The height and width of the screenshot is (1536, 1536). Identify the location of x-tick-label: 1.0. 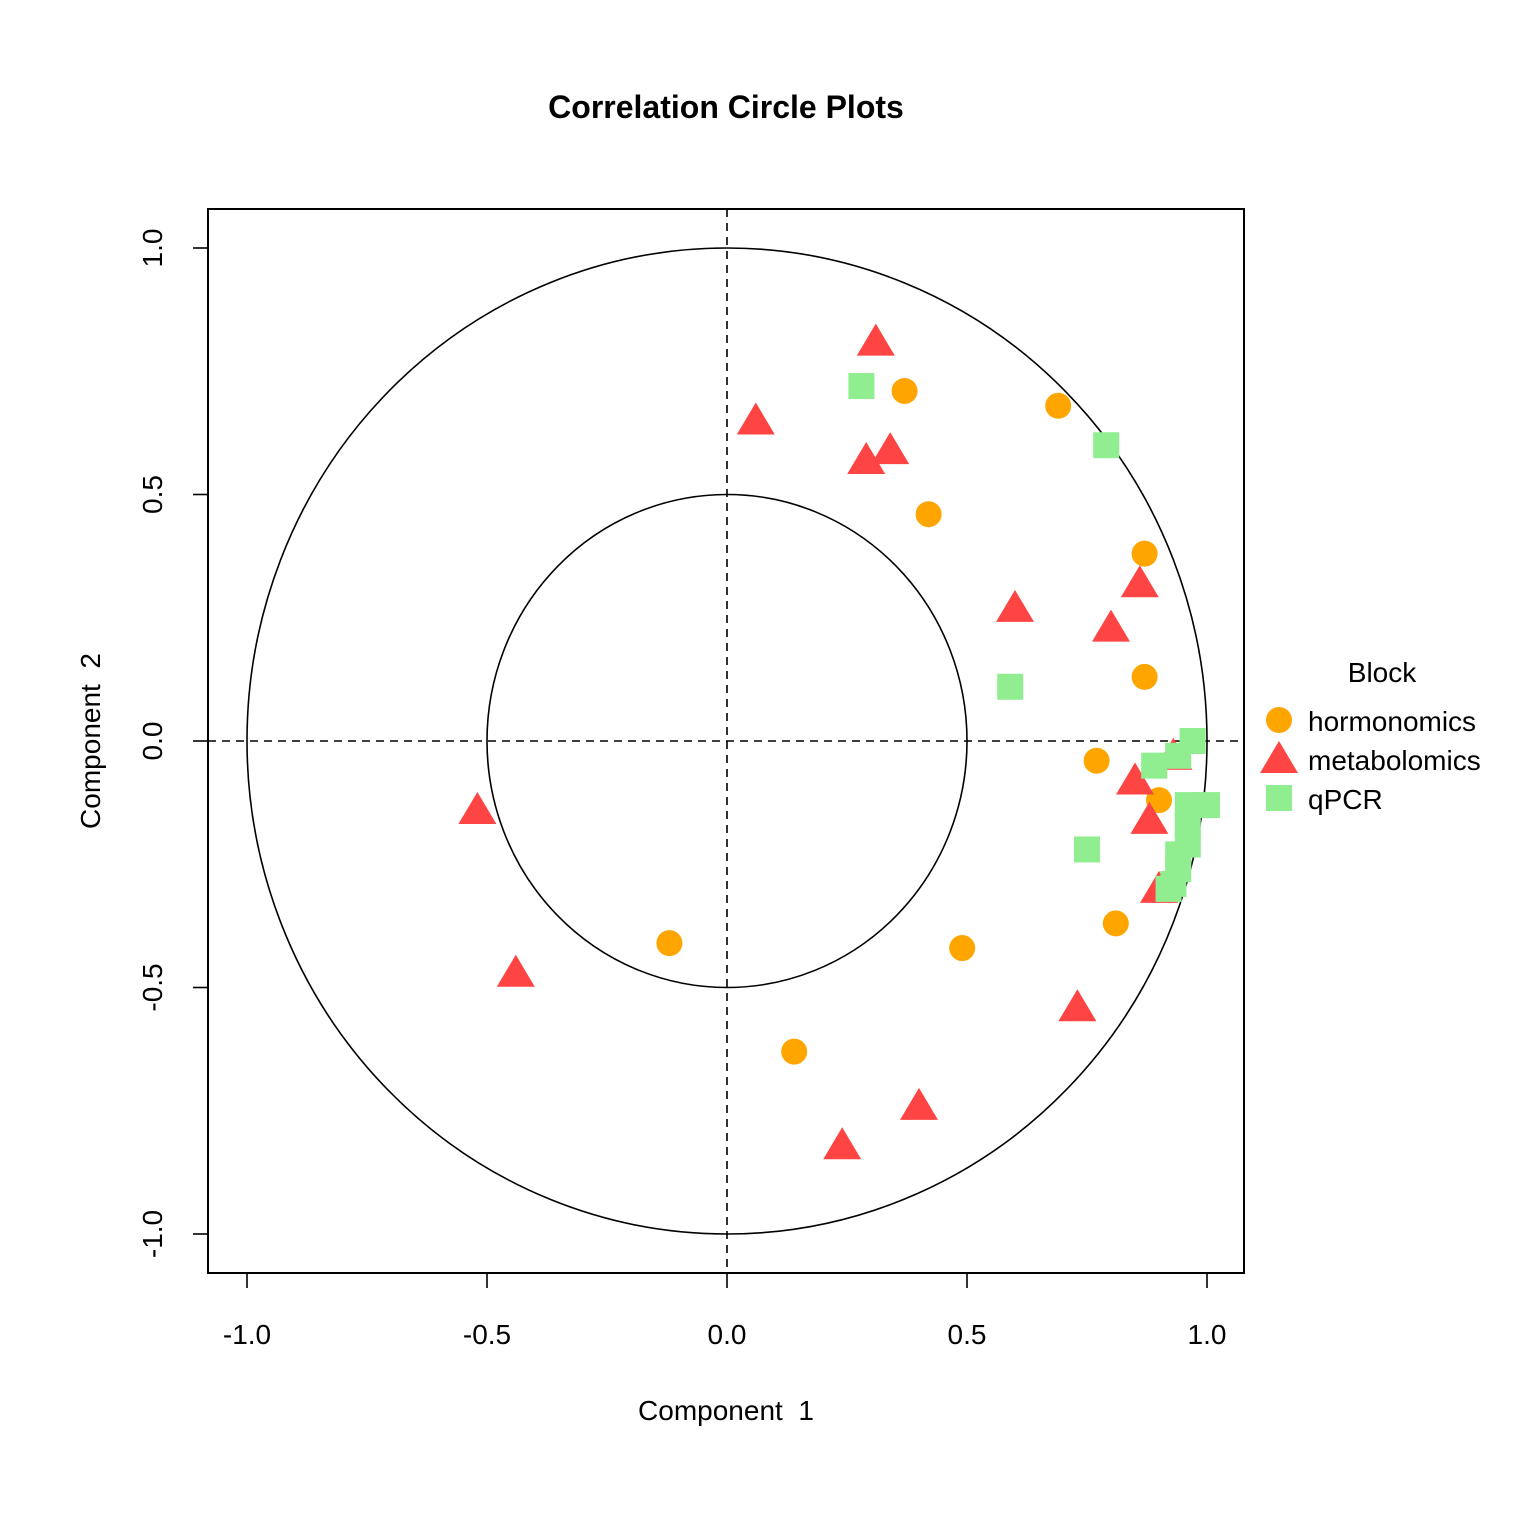
(1207, 1334).